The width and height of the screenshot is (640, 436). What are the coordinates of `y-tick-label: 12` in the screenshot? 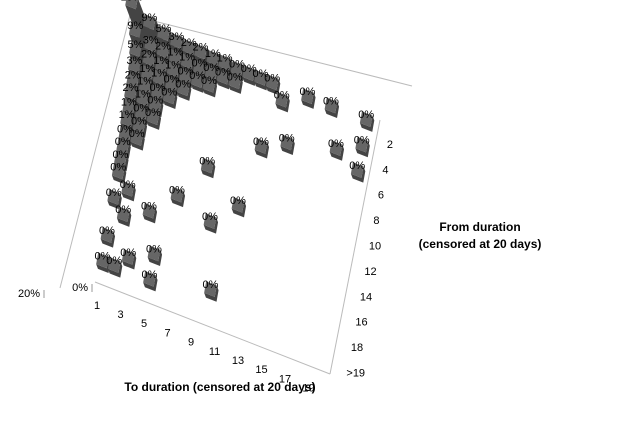 It's located at (370, 272).